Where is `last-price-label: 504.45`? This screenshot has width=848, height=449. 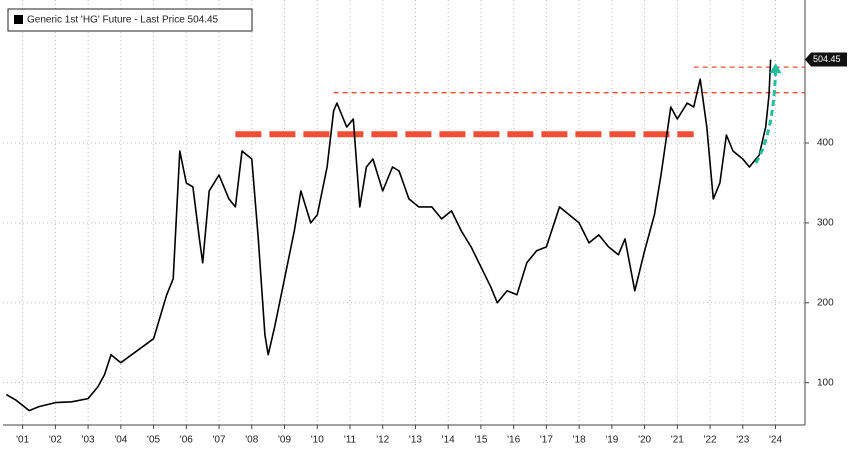
last-price-label: 504.45 is located at coordinates (827, 59).